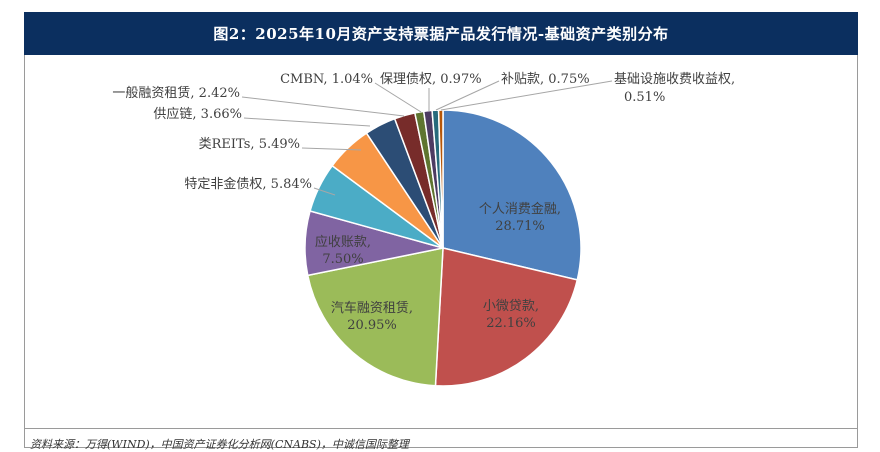 This screenshot has width=880, height=452. I want to click on slice-label: 供应链, 3.66%, so click(197, 114).